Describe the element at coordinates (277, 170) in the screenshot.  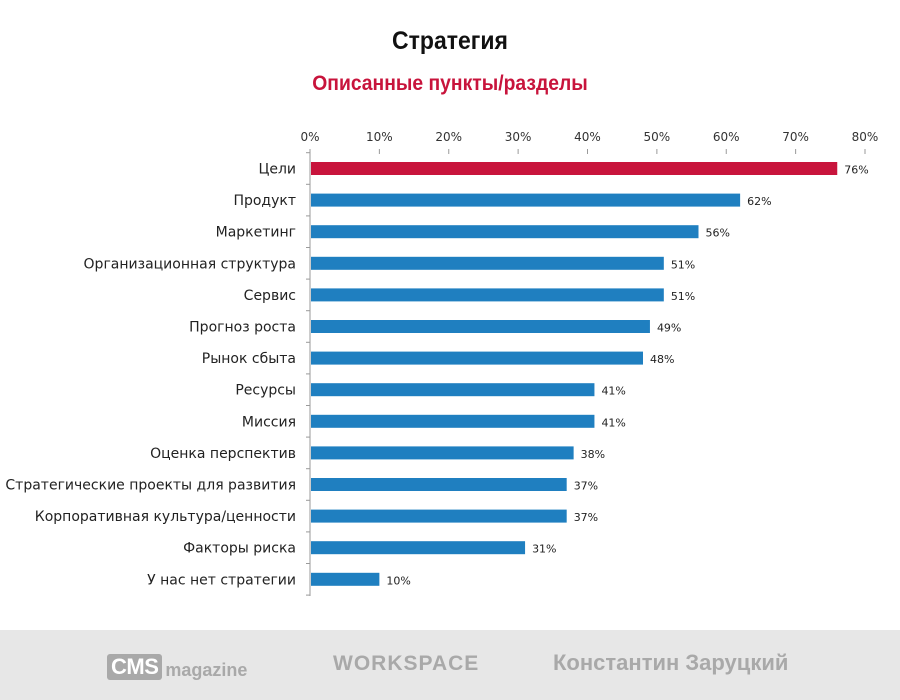
I see `category-label: Цели` at that location.